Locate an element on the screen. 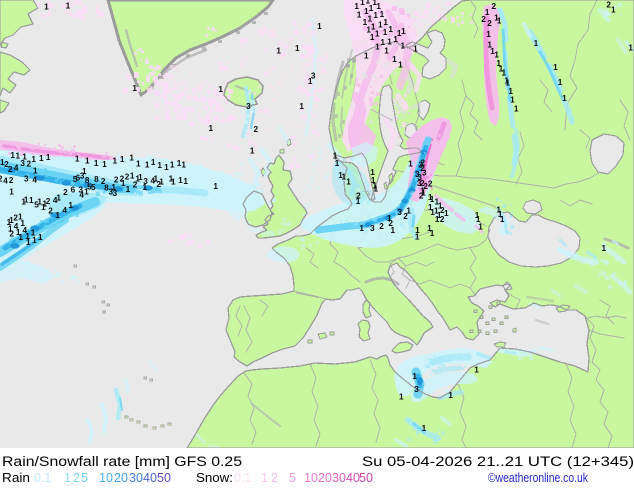 The width and height of the screenshot is (634, 490). svg-text: 50 is located at coordinates (164, 478).